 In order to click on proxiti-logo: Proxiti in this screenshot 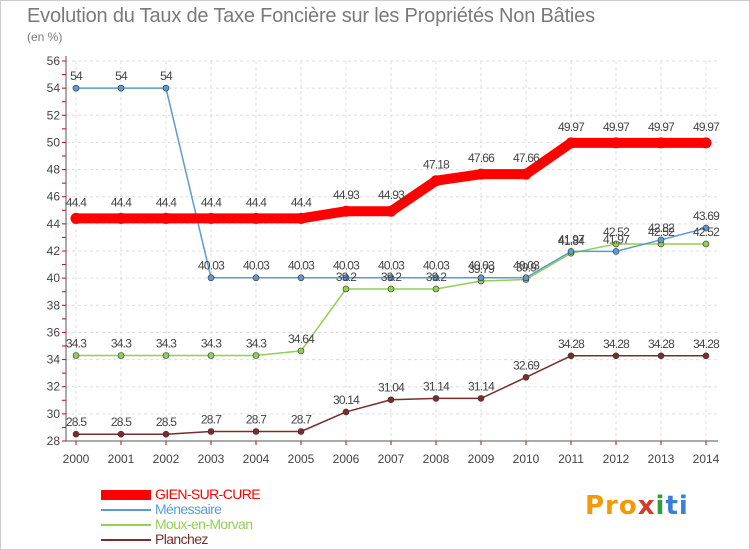, I will do `click(637, 506)`.